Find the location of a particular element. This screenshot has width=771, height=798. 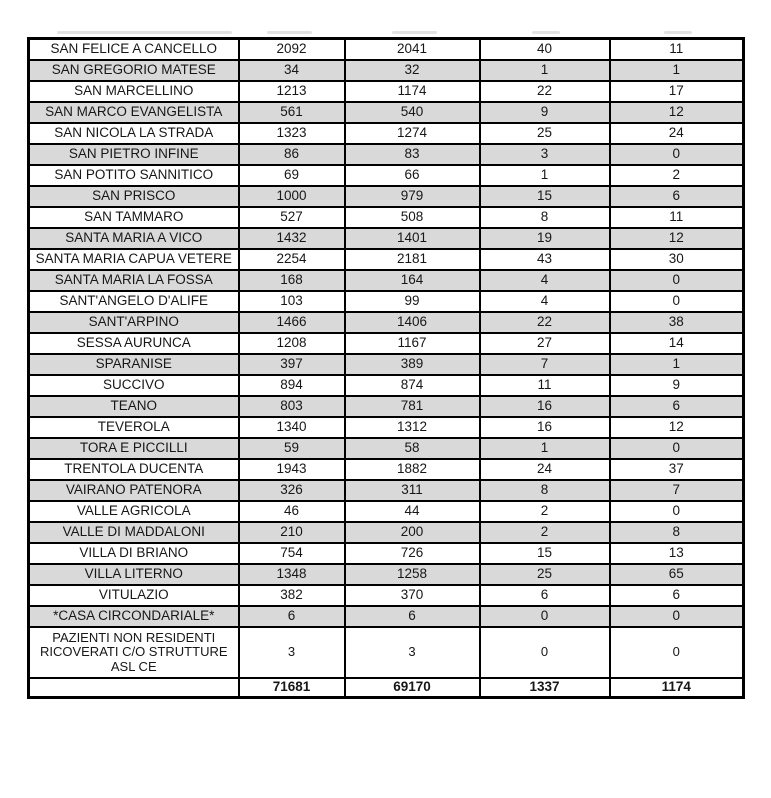

value-cell: 19 is located at coordinates (544, 238).